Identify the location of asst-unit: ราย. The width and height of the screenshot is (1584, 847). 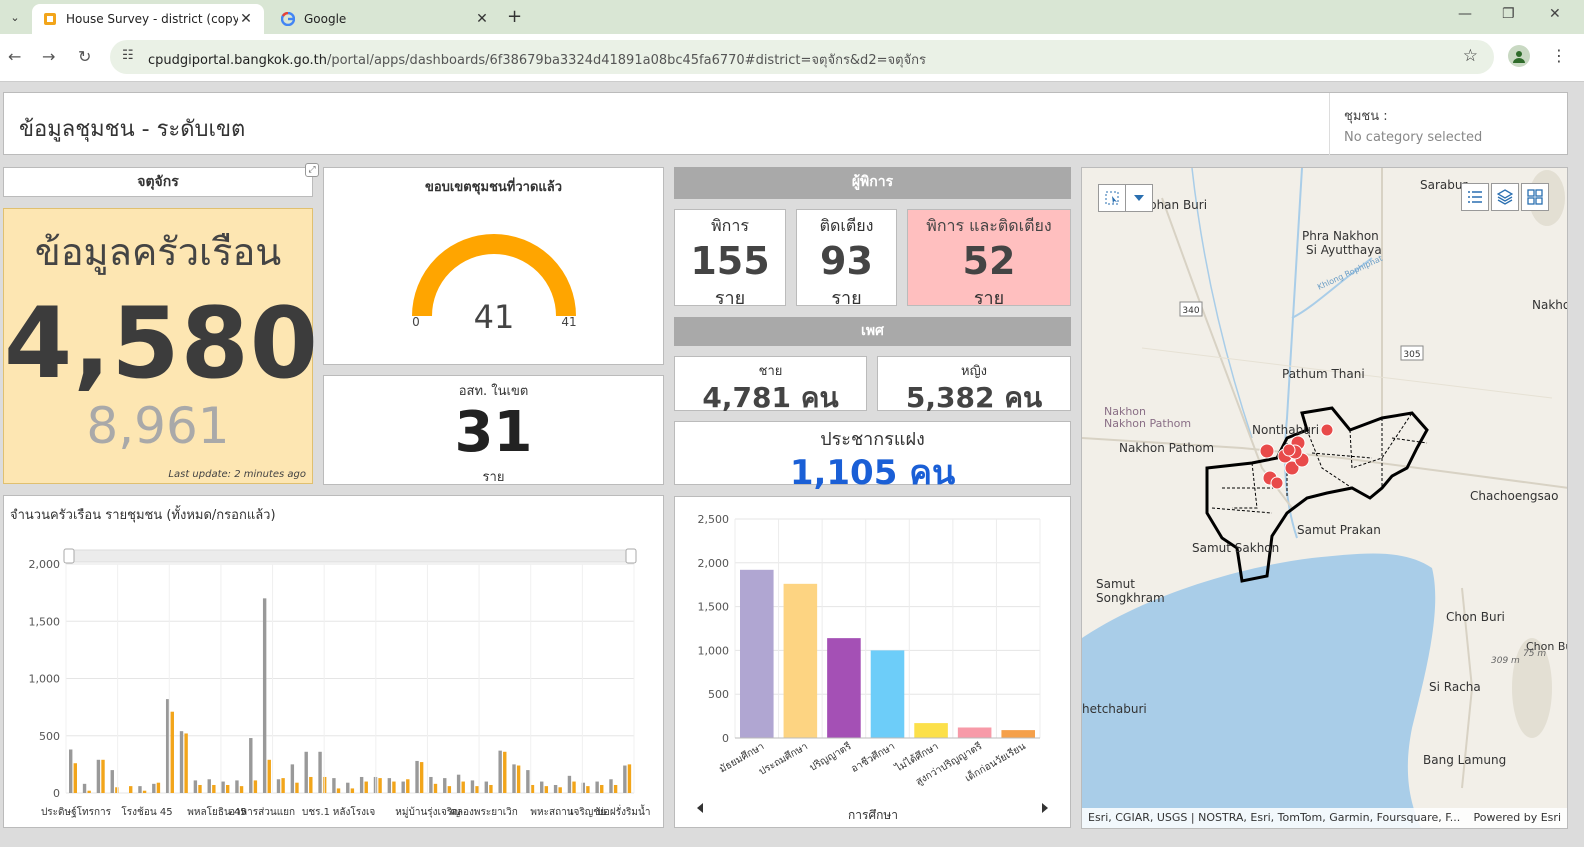
(493, 477).